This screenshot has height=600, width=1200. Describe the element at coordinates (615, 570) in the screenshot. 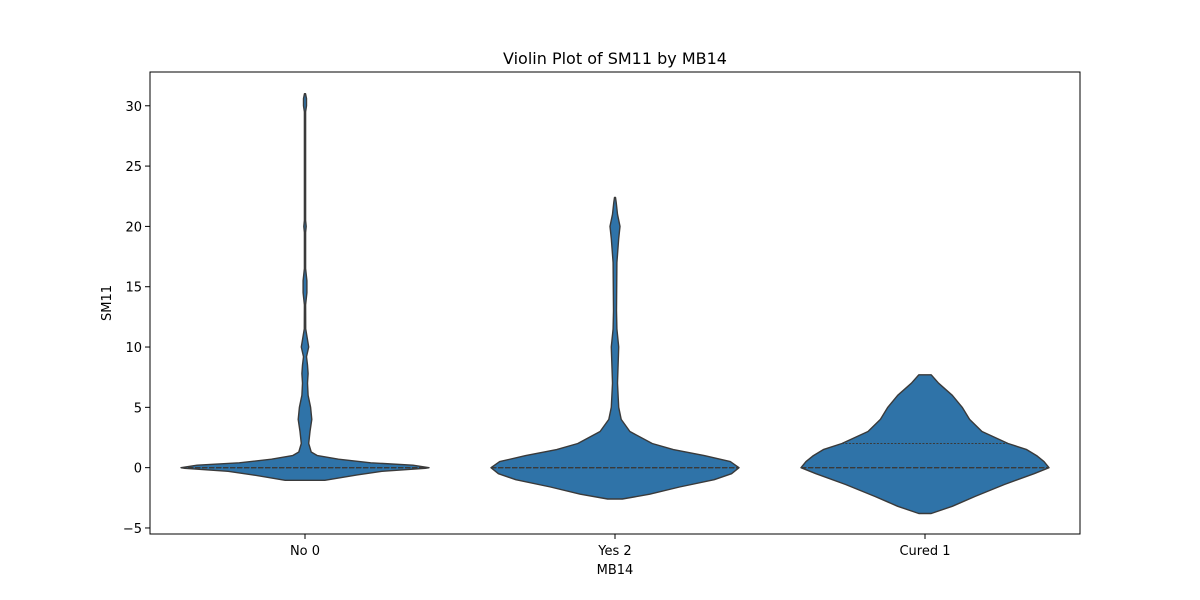

I see `x-axis-label: MB14` at that location.